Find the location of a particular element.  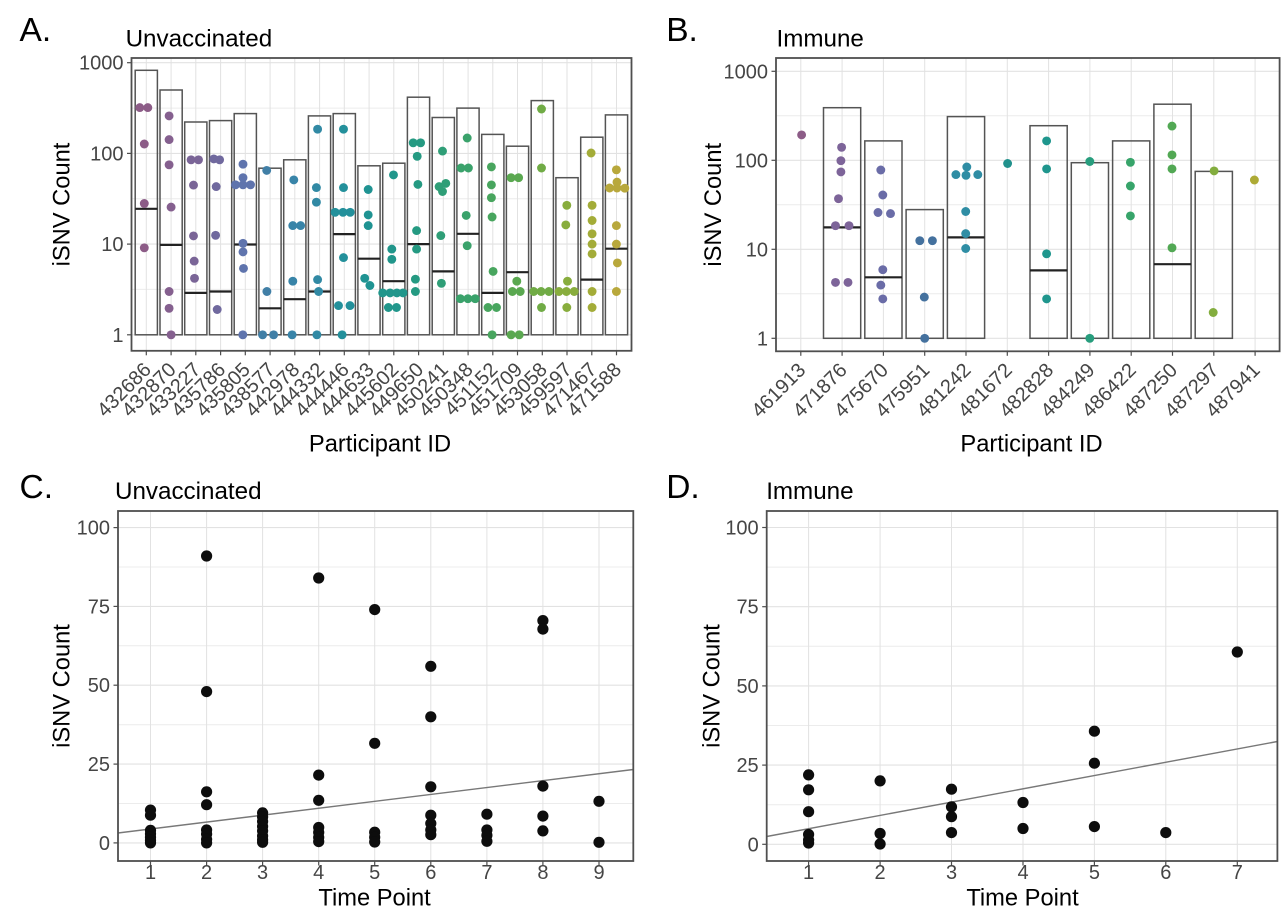

svg-text: C. is located at coordinates (37, 487).